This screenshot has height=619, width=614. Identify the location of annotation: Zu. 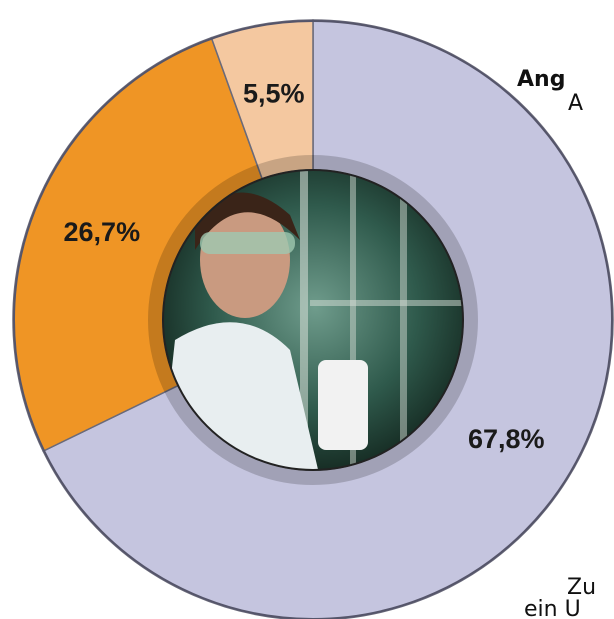
(581, 587).